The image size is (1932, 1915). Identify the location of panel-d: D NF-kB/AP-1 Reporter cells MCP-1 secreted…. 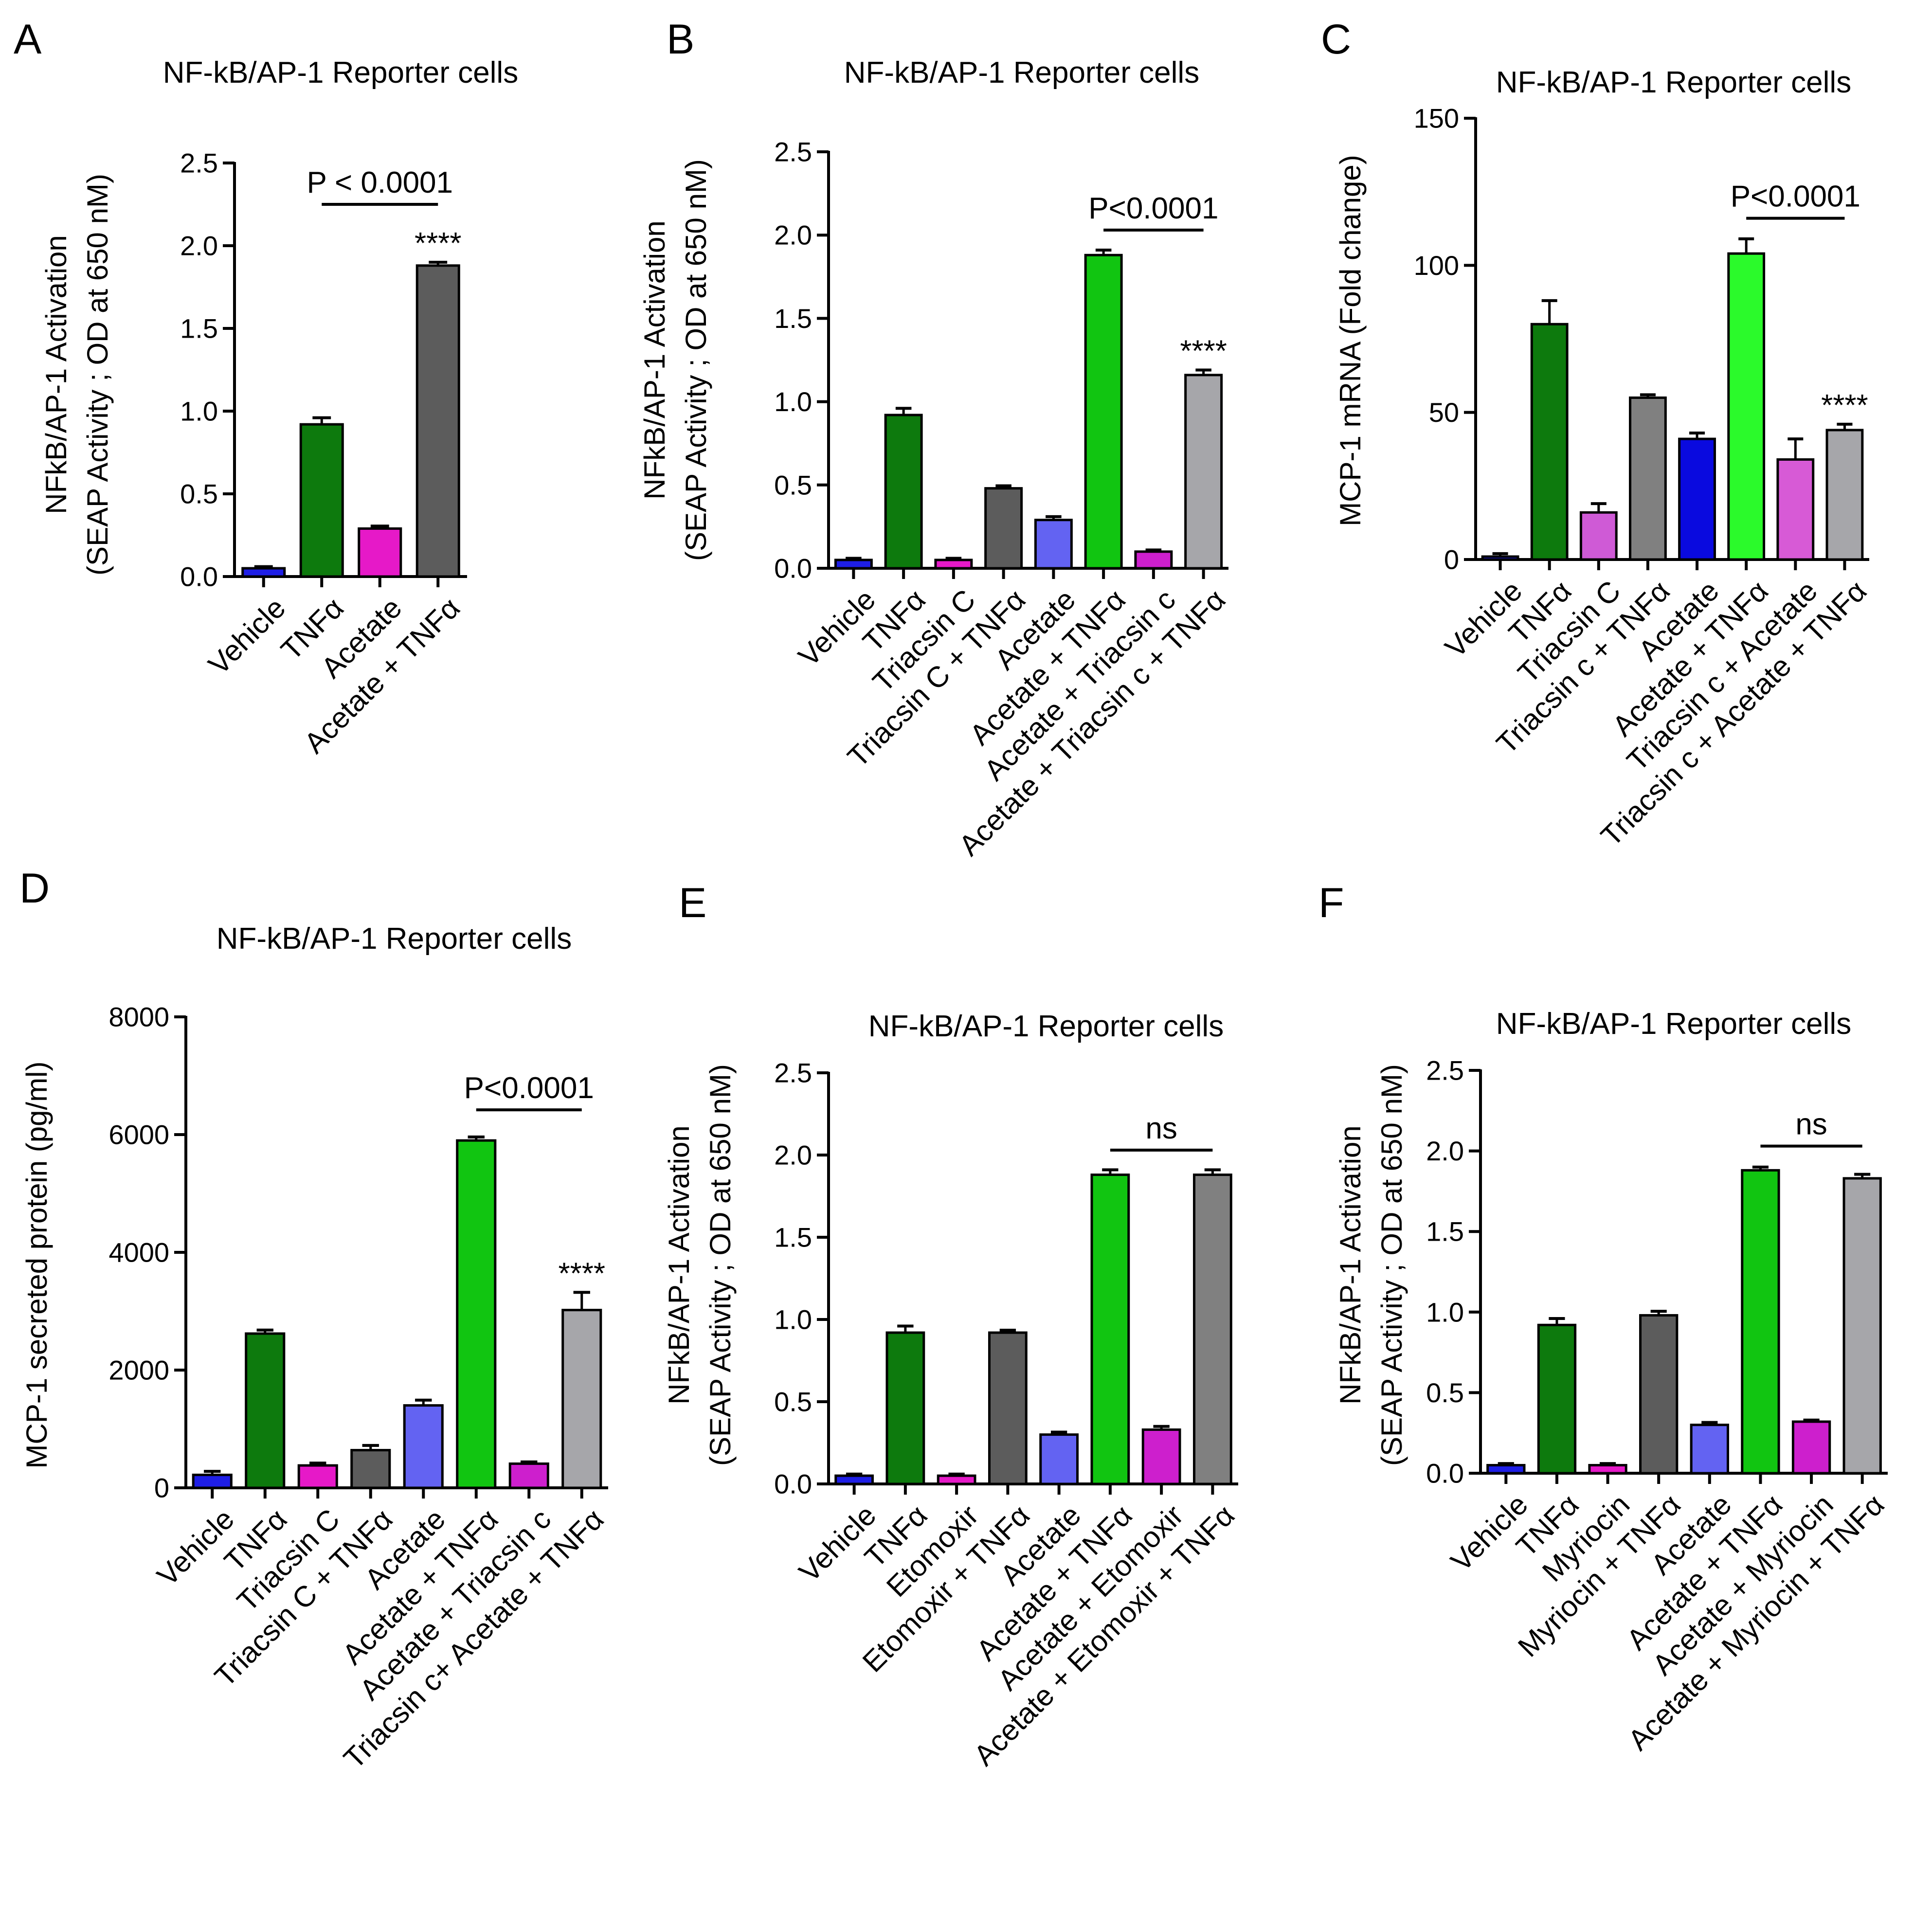
(314, 1320).